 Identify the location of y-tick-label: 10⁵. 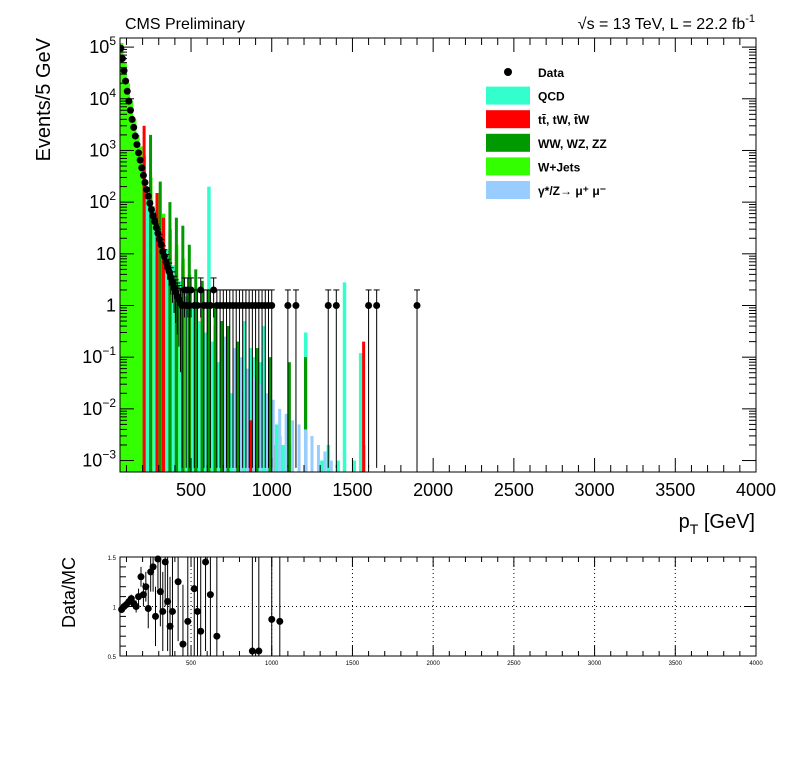
(102, 45).